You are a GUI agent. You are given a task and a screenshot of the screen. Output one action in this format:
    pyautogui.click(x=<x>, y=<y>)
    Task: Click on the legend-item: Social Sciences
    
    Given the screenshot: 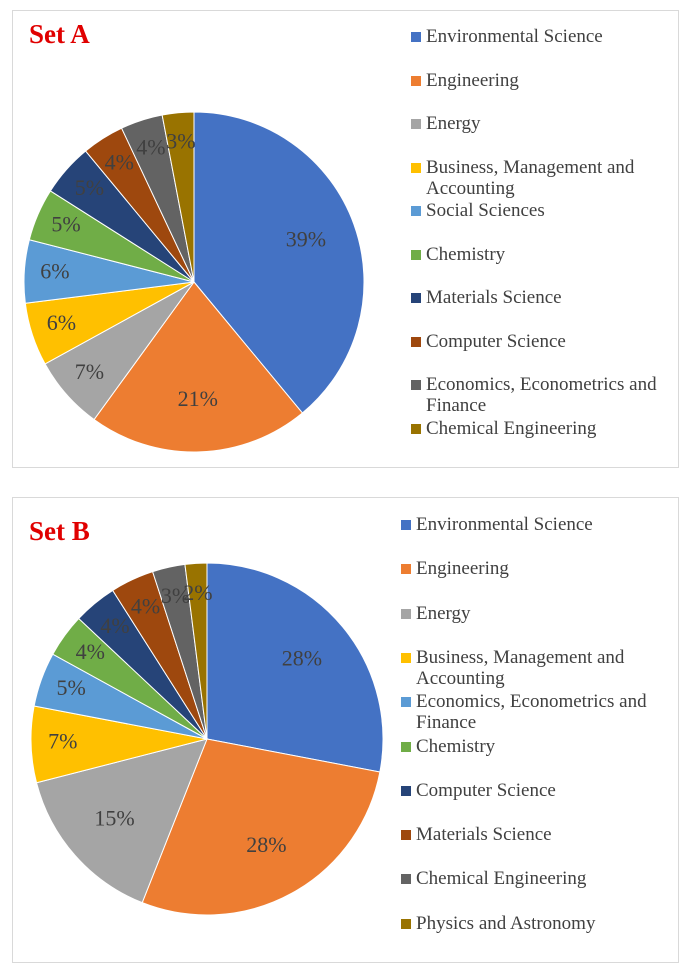 What is the action you would take?
    pyautogui.click(x=546, y=210)
    